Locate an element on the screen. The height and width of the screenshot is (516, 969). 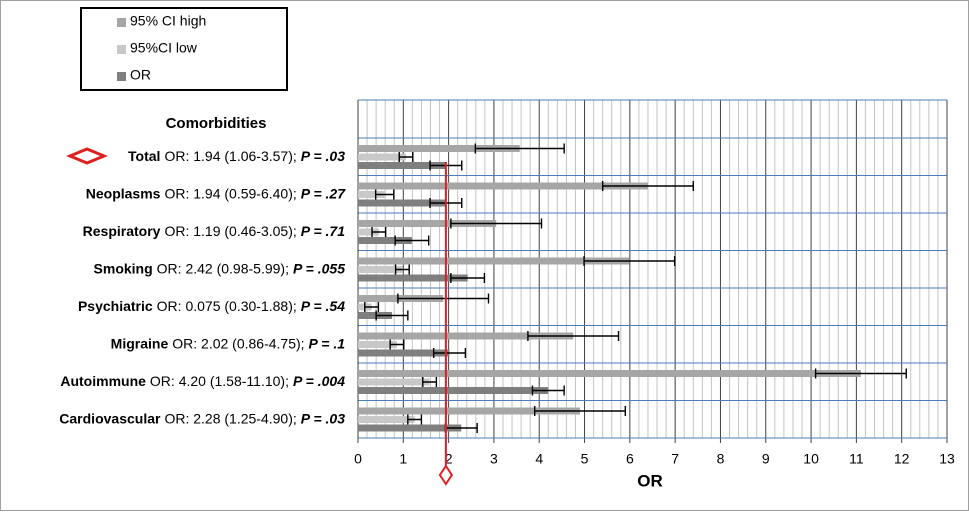
category-label: Total OR: 1.94 (1.06-3.57); P = .03 is located at coordinates (236, 155).